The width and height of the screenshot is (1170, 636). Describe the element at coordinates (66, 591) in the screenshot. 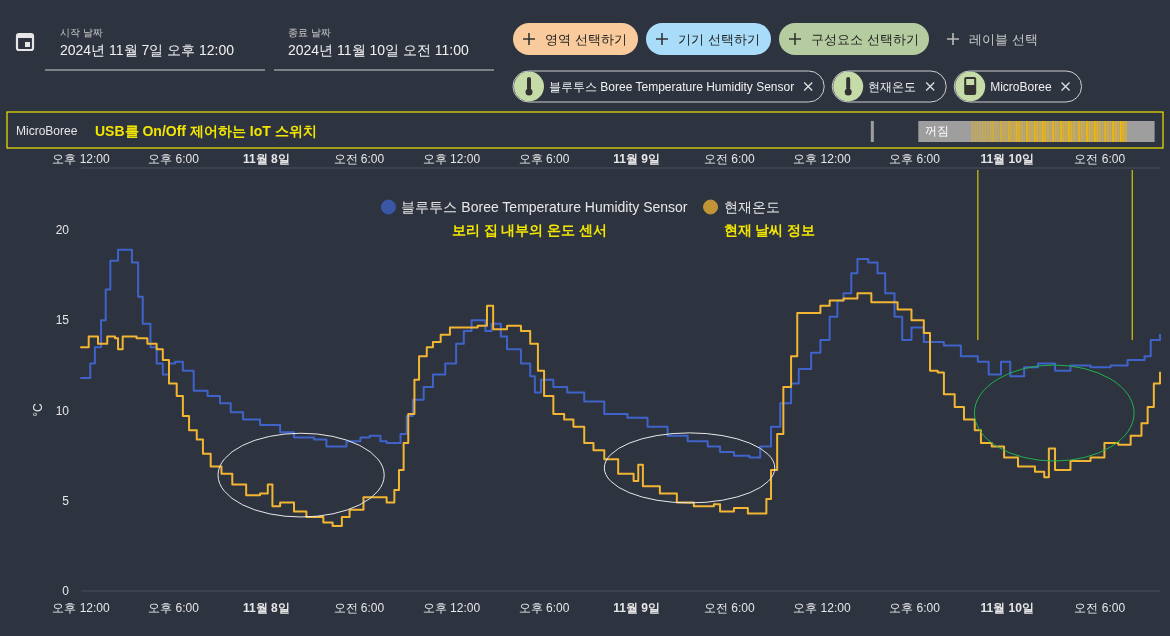

I see `y-tick-label: 0` at that location.